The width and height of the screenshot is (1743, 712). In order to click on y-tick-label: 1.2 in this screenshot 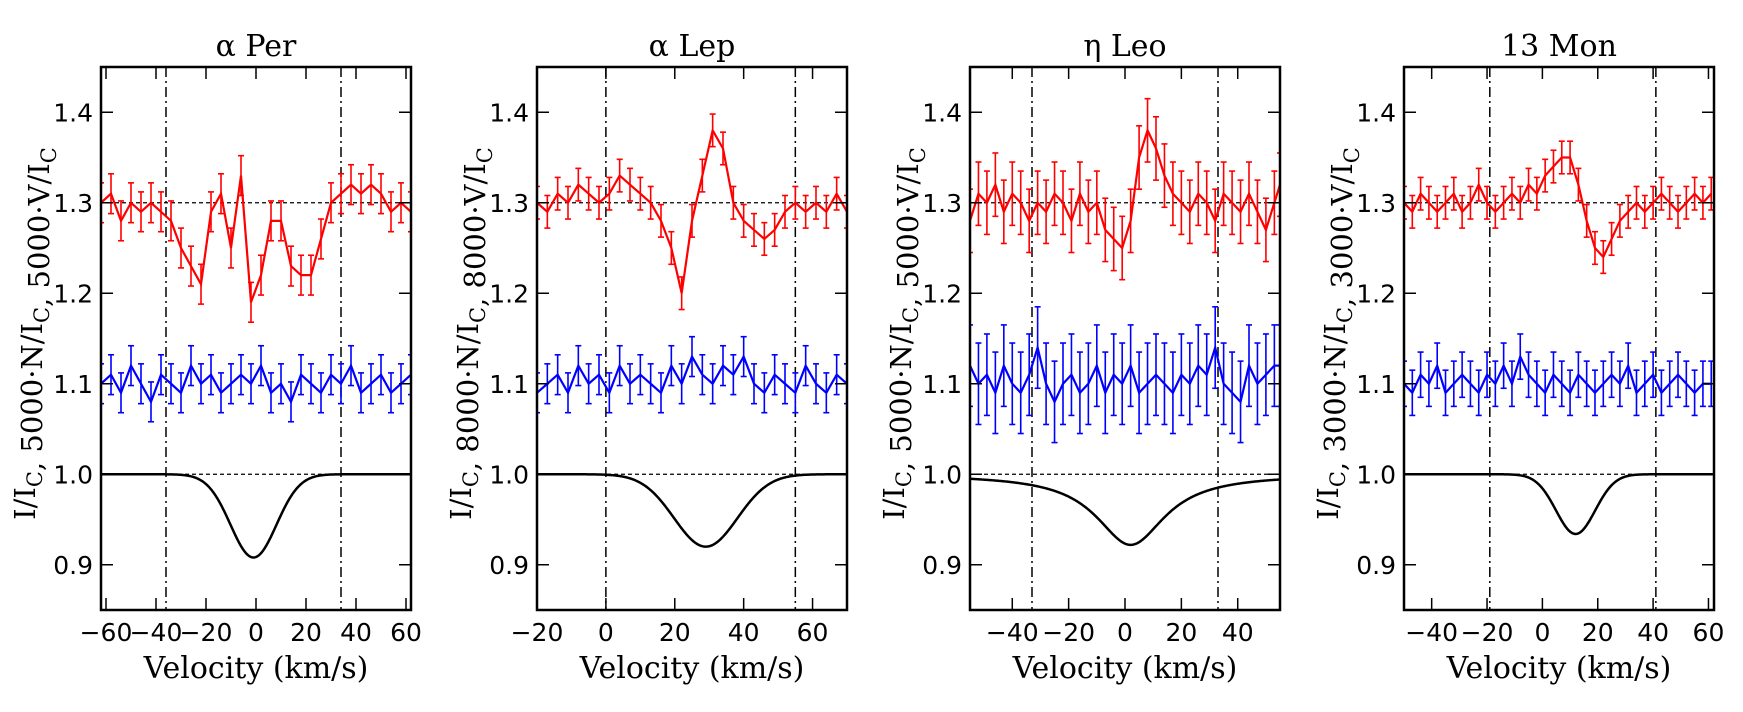, I will do `click(942, 293)`.